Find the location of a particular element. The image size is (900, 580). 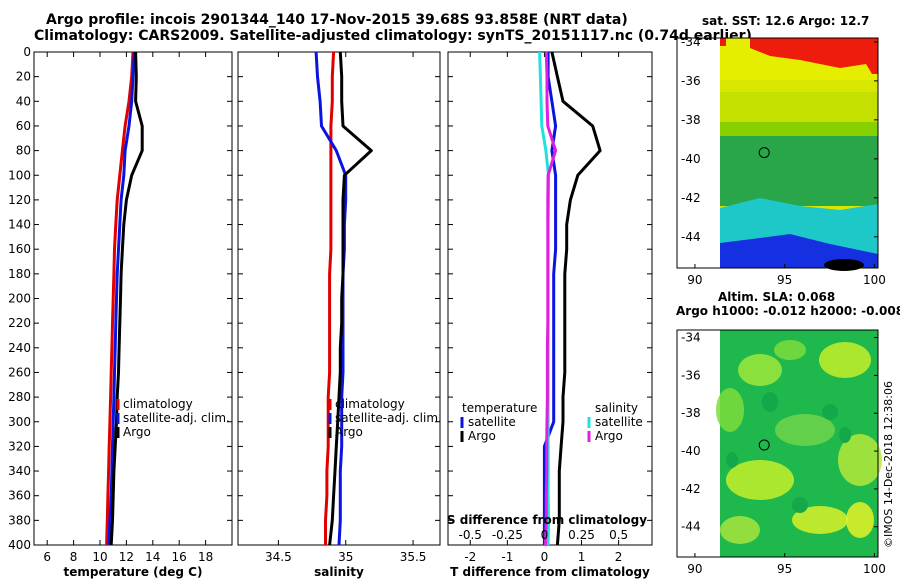

depth-tick-label: 40 is located at coordinates (23, 101).